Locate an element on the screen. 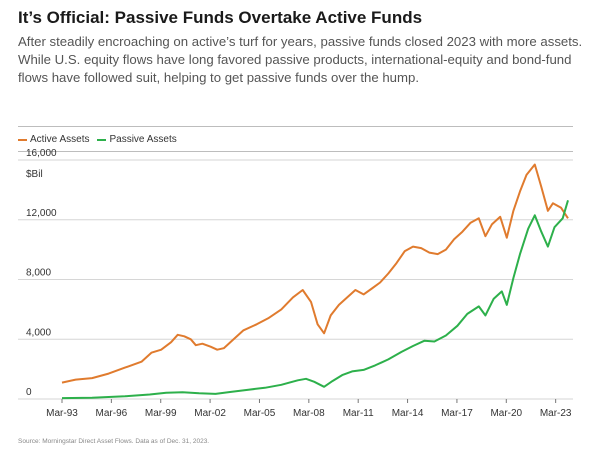  x-tick-label: Mar-99 is located at coordinates (161, 413).